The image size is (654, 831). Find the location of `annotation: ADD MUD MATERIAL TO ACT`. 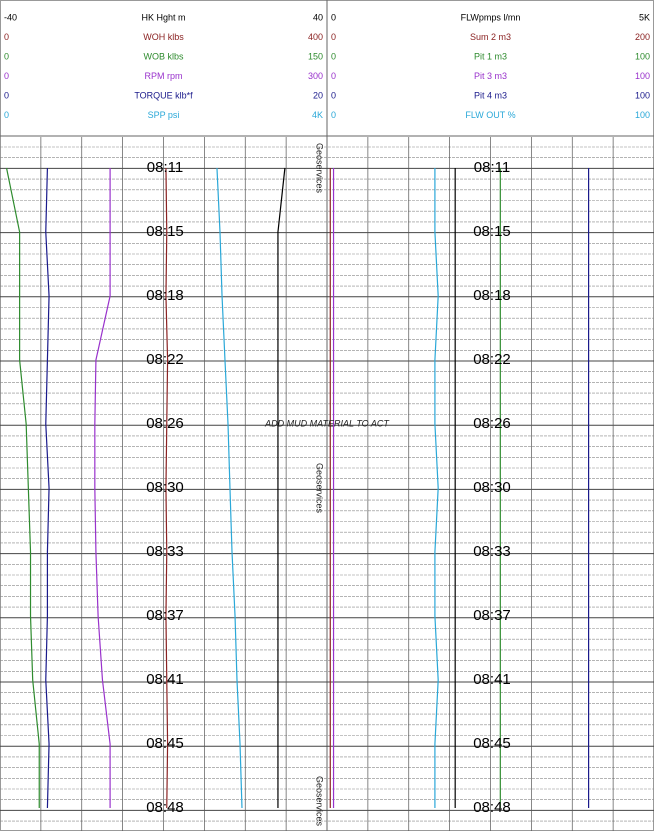

annotation: ADD MUD MATERIAL TO ACT is located at coordinates (327, 423).